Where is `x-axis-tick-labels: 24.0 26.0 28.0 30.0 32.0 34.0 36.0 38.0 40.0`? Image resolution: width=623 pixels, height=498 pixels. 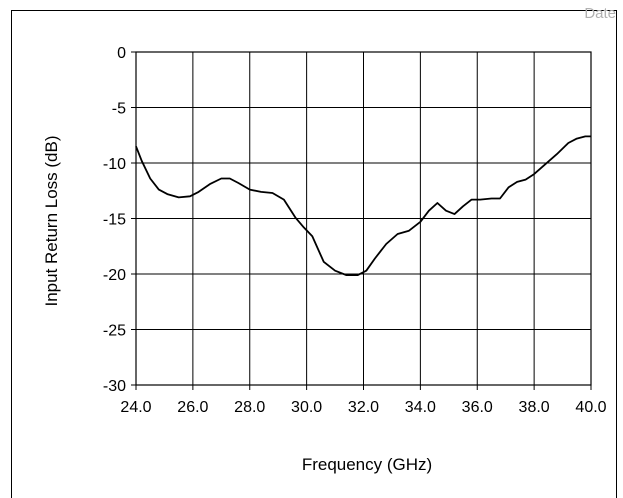
x-axis-tick-labels: 24.0 26.0 28.0 30.0 32.0 34.0 36.0 38.0 40.0 is located at coordinates (363, 407).